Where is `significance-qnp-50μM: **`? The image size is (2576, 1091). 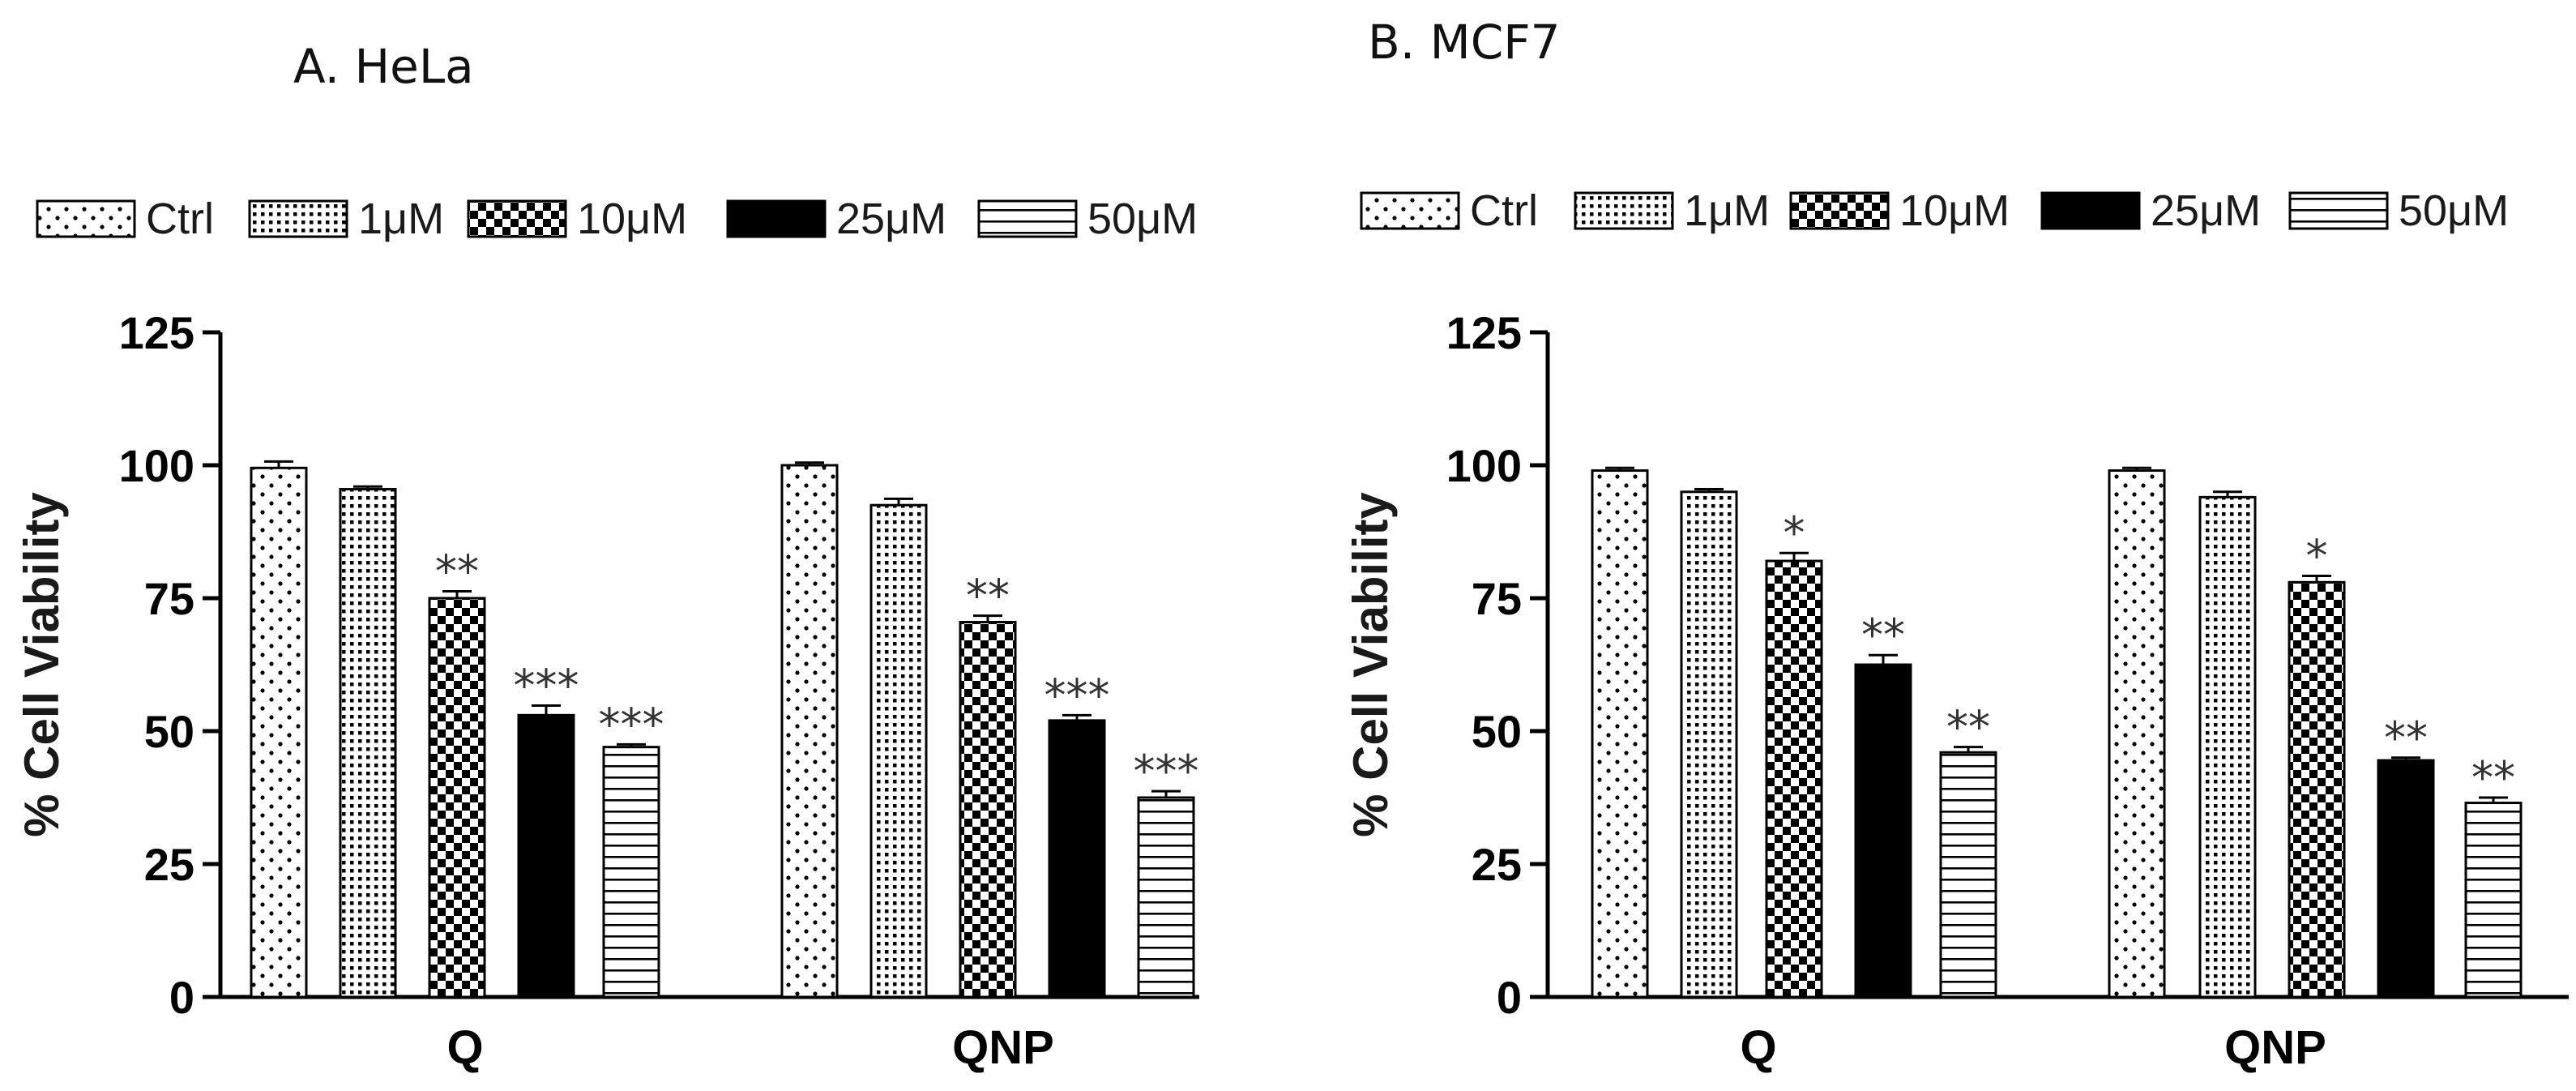 significance-qnp-50μM: ** is located at coordinates (2493, 777).